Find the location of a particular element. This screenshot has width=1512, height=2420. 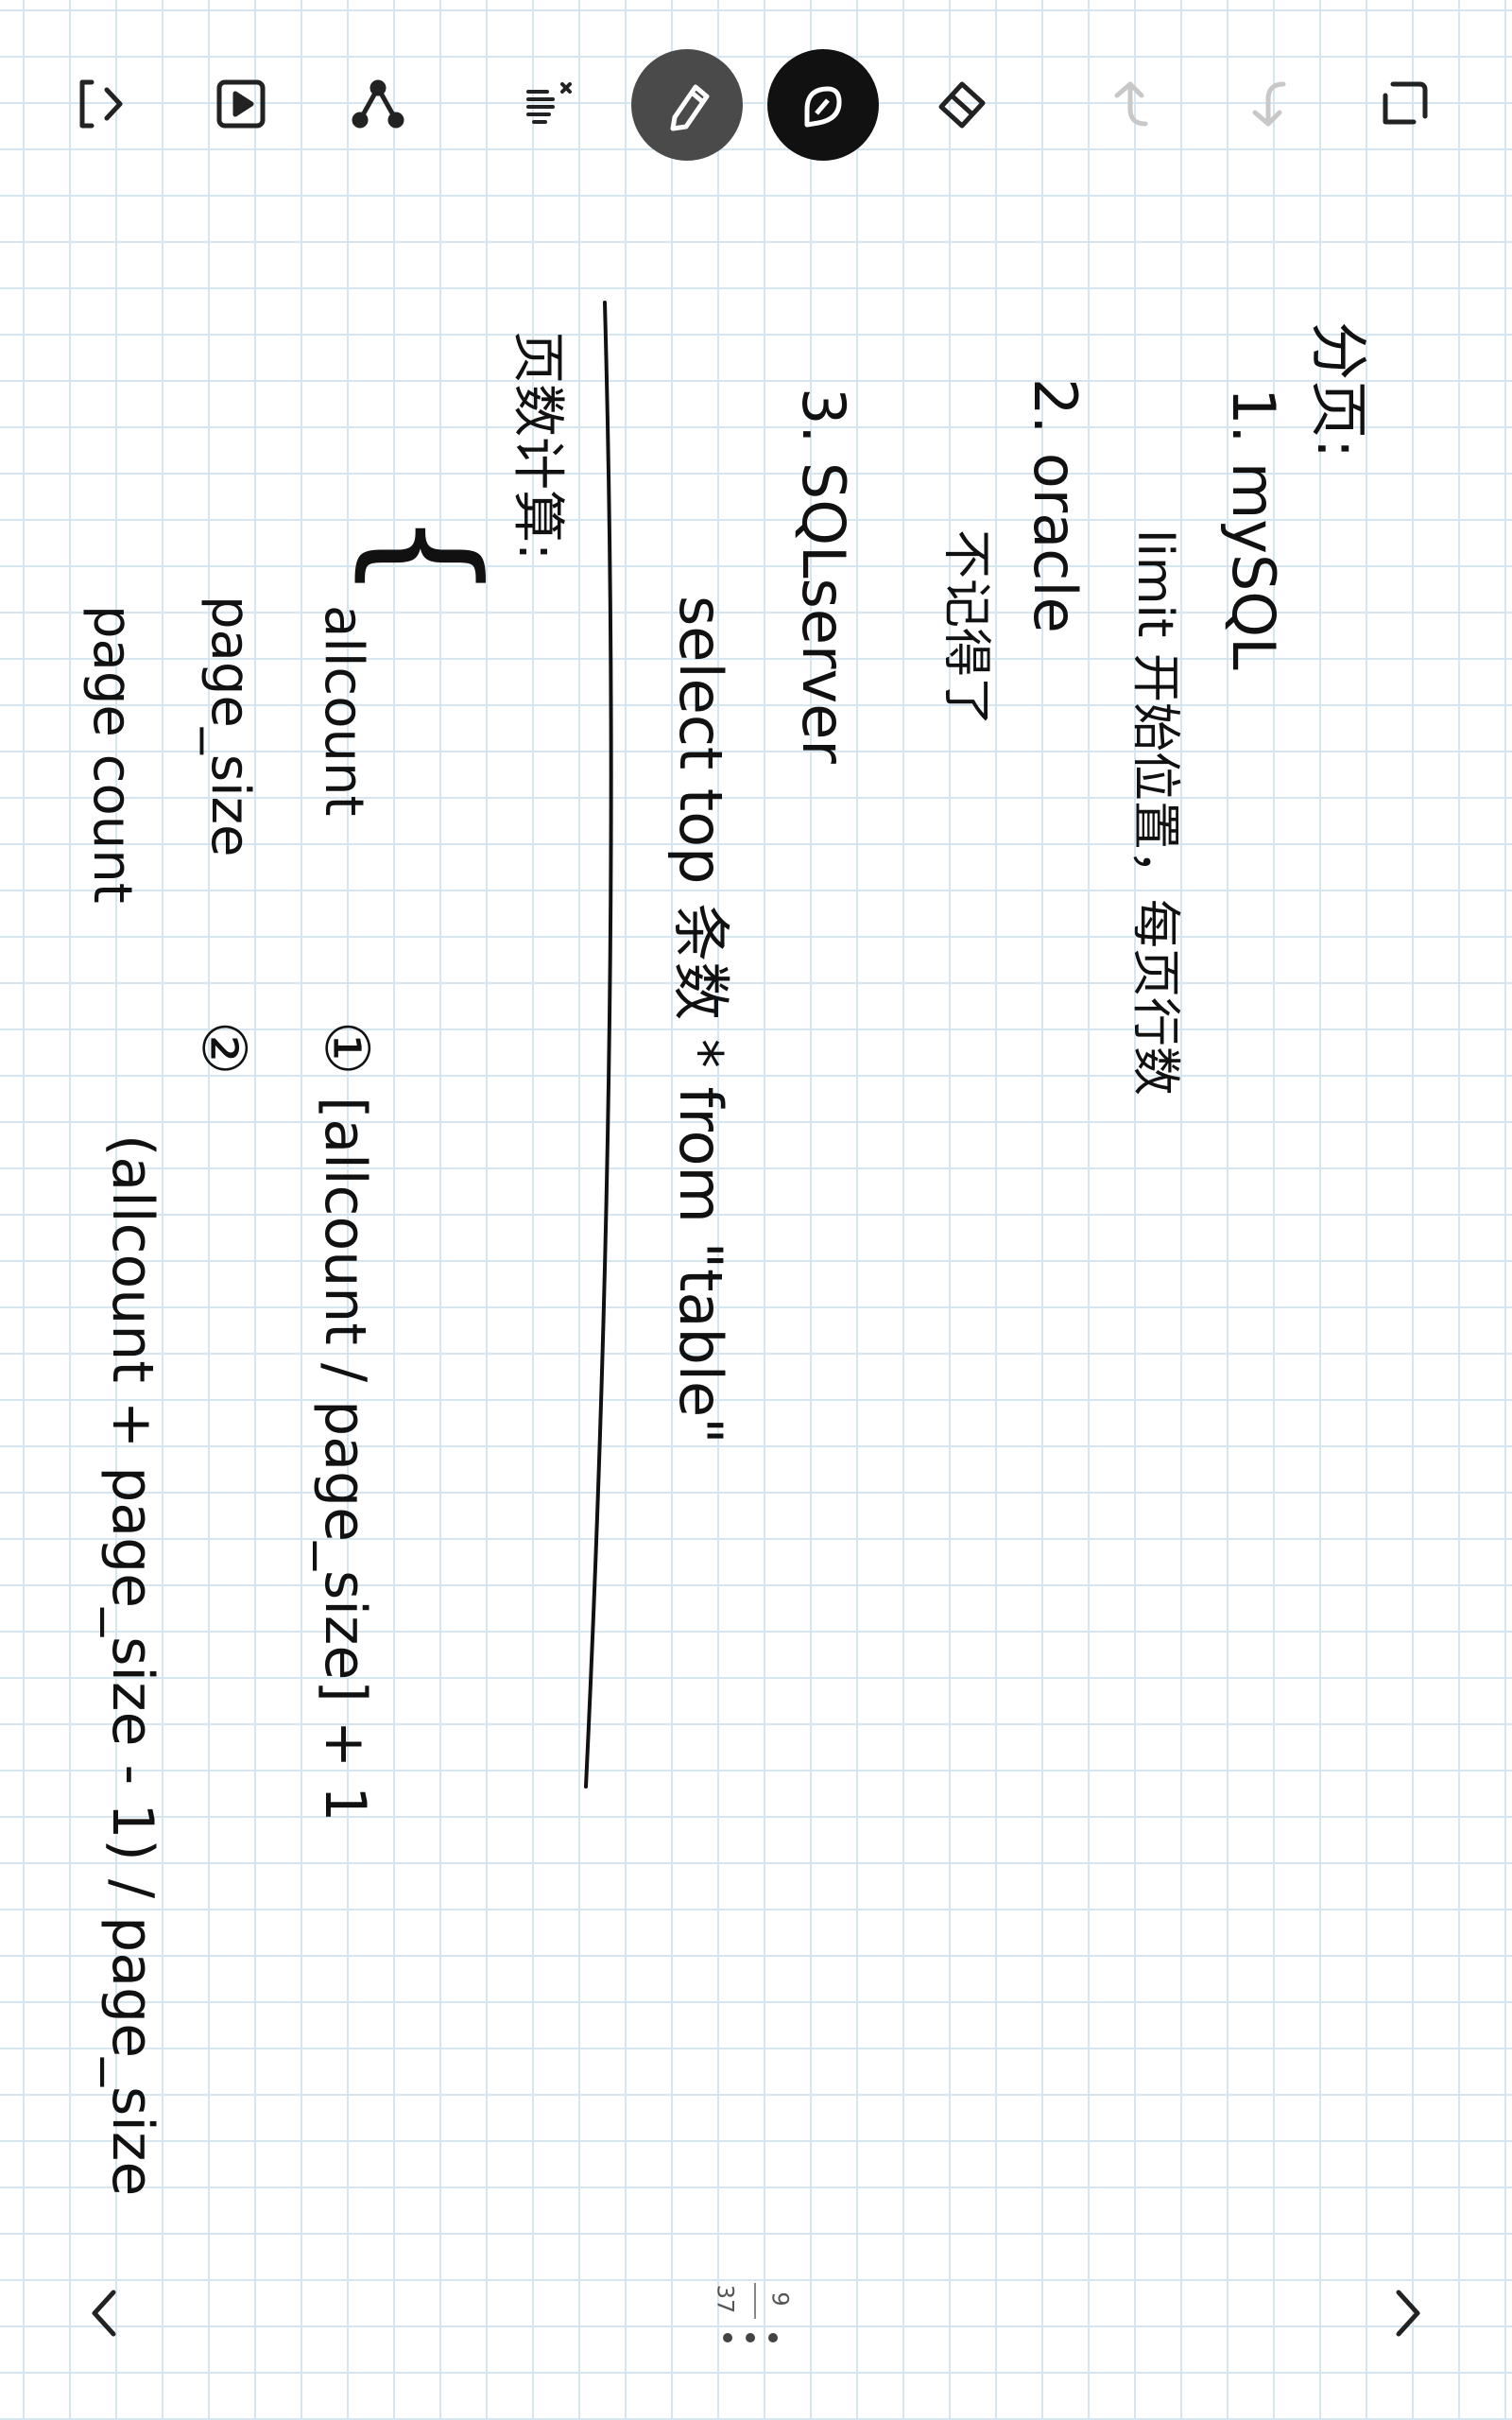

redo-icon is located at coordinates (1269, 104).